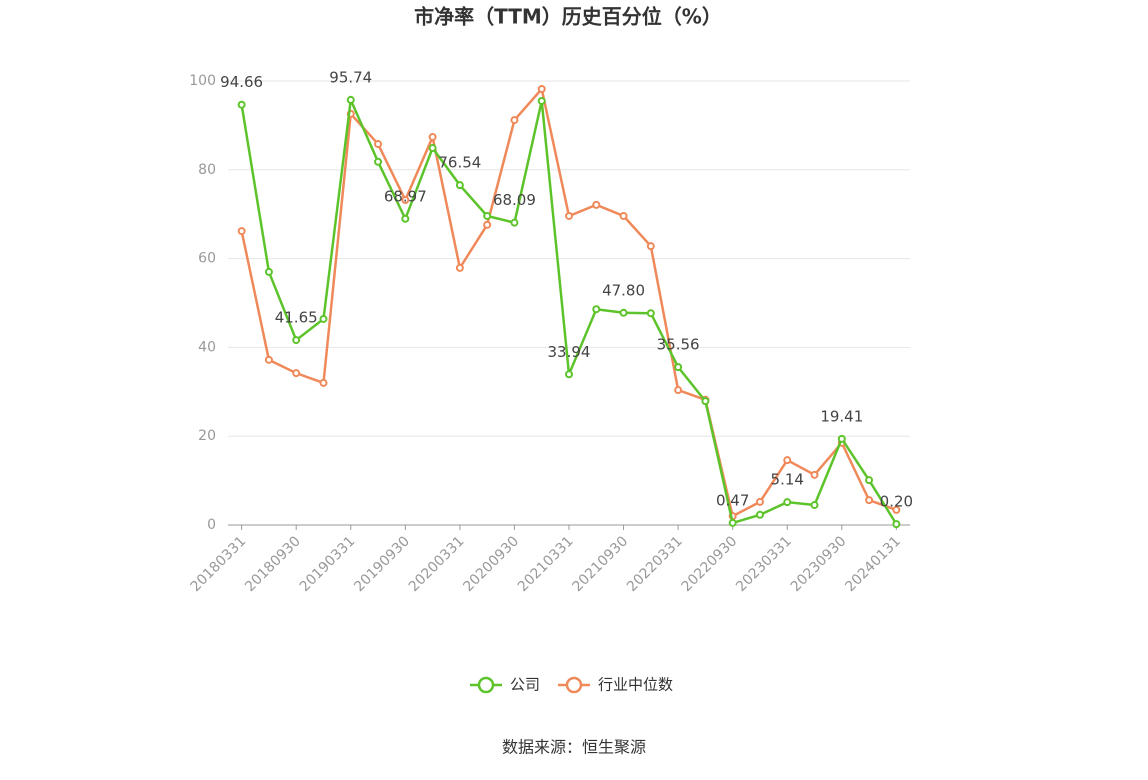  Describe the element at coordinates (202, 81) in the screenshot. I see `y-tick-label: 100` at that location.